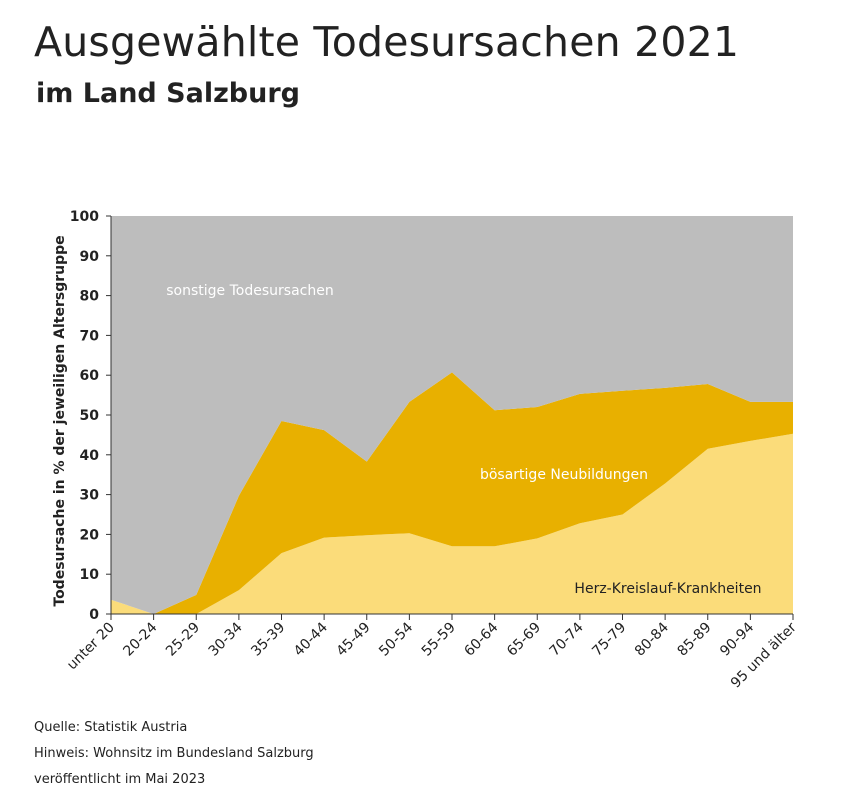  Describe the element at coordinates (90, 535) in the screenshot. I see `y-tick-label: 20` at that location.